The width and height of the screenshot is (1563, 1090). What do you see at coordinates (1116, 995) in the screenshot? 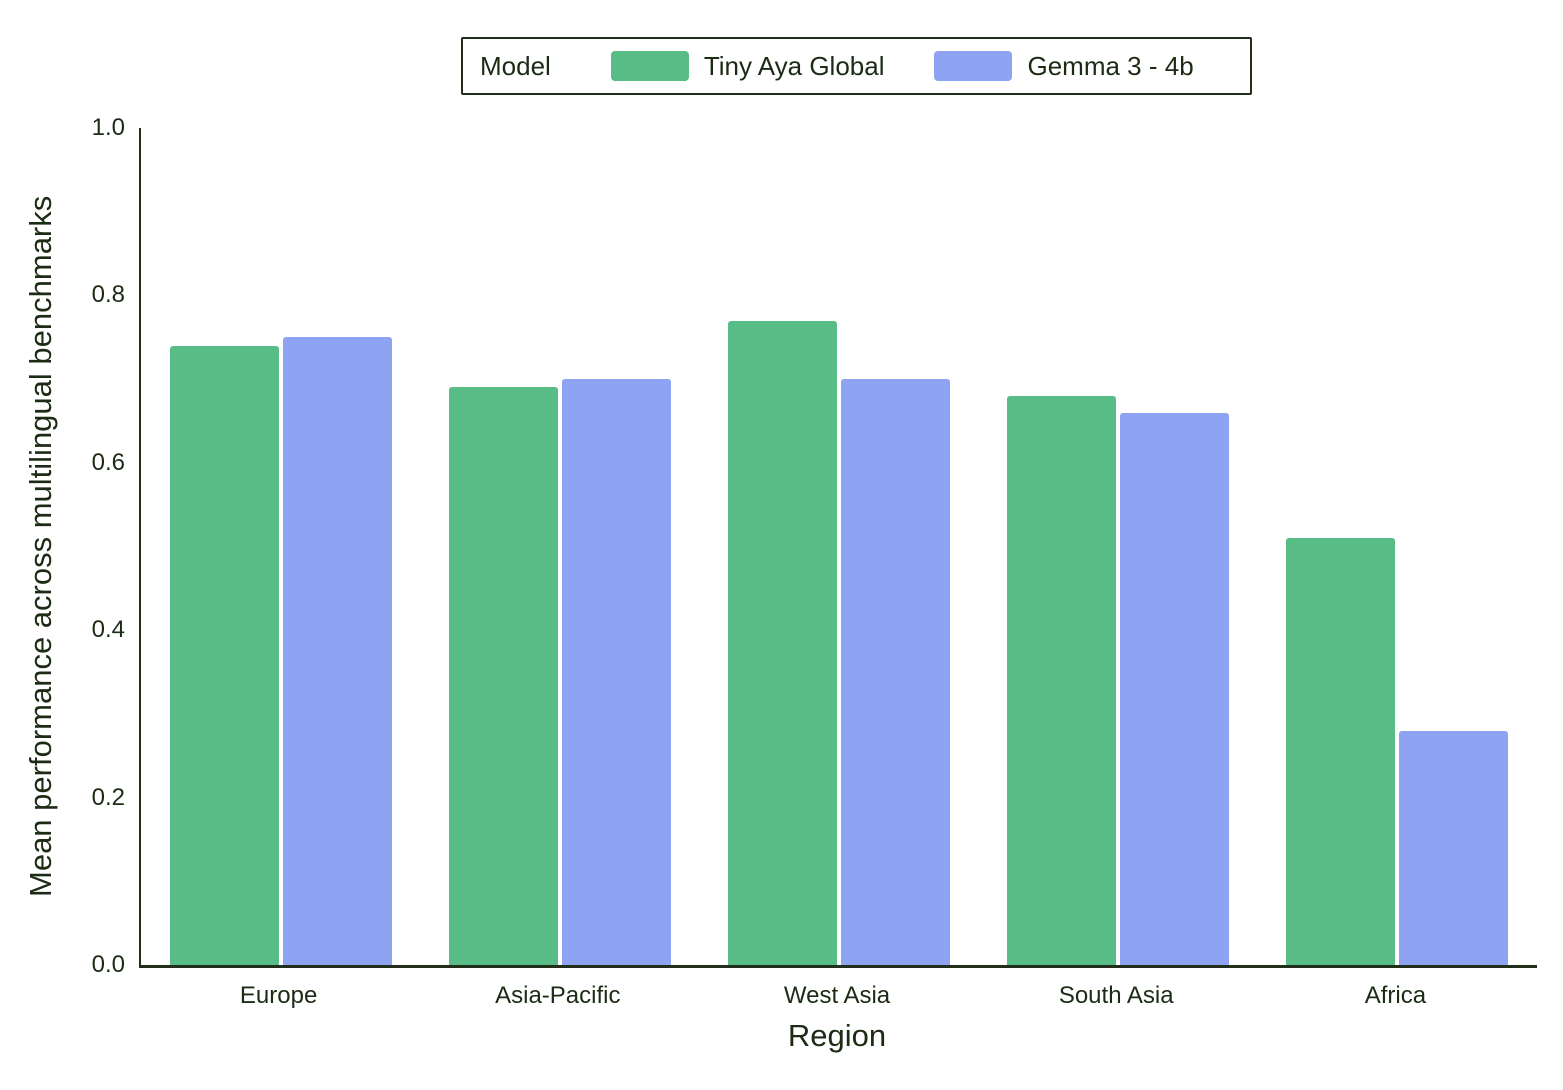
I see `x-tick-label-south-asia: South Asia` at bounding box center [1116, 995].